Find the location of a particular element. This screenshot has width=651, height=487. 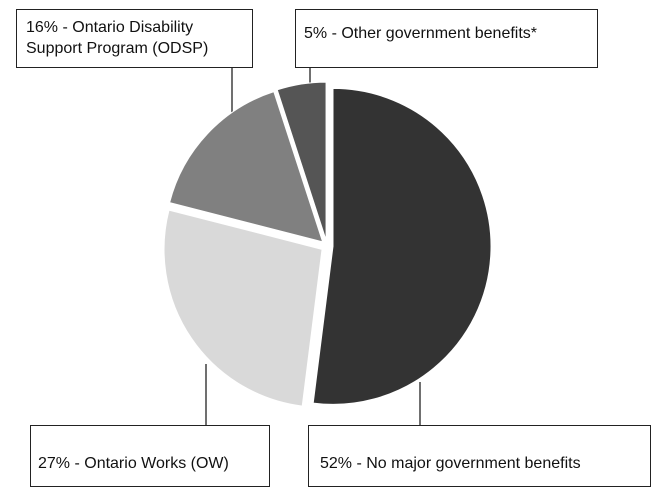

slice-other-benefits is located at coordinates (301, 161).